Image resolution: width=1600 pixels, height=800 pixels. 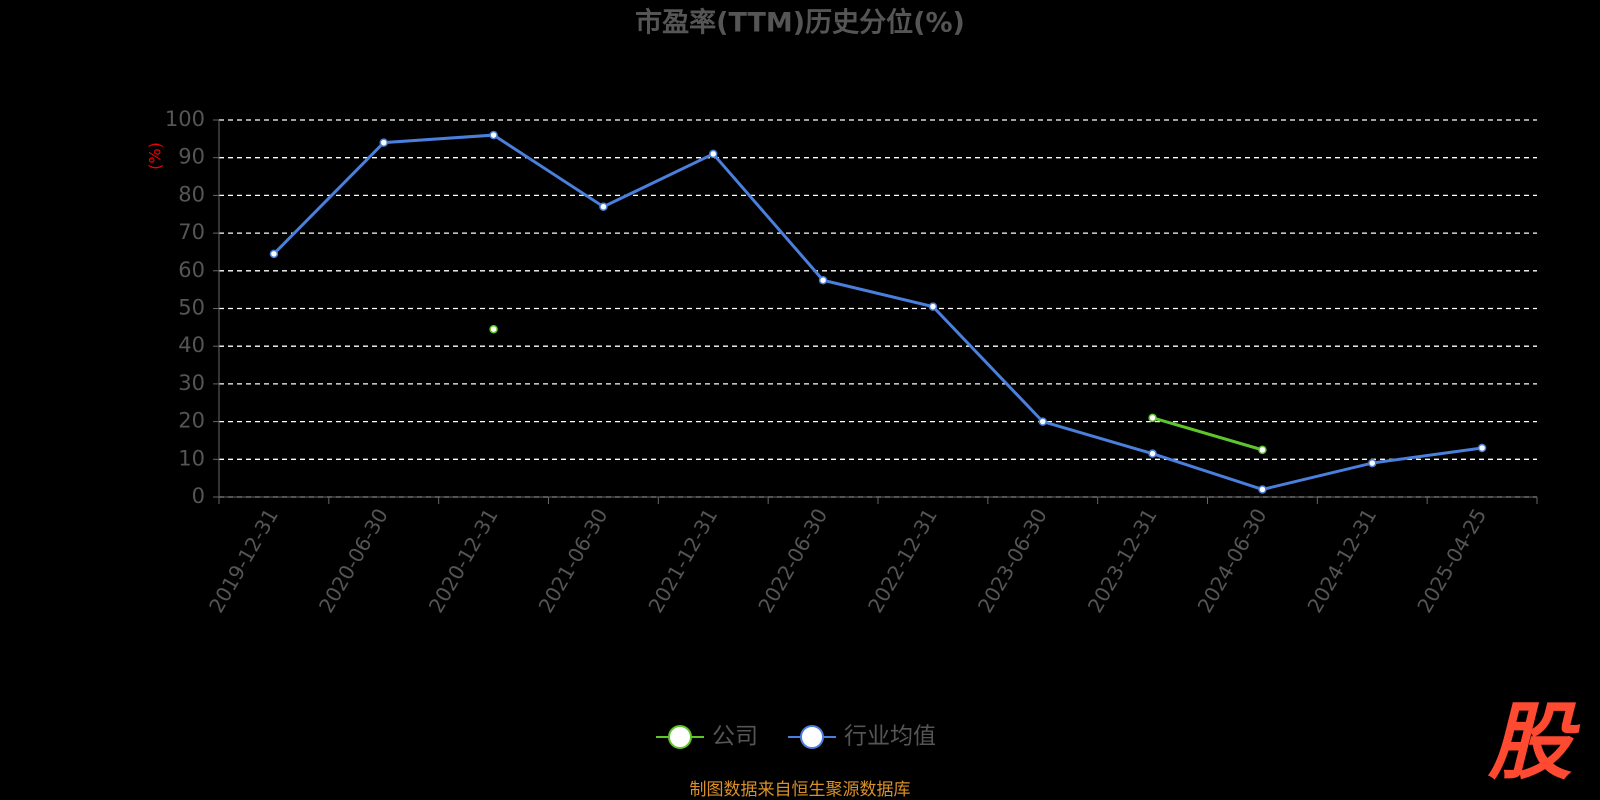 What do you see at coordinates (243, 560) in the screenshot?
I see `x-tick-label: 2019-12-31` at bounding box center [243, 560].